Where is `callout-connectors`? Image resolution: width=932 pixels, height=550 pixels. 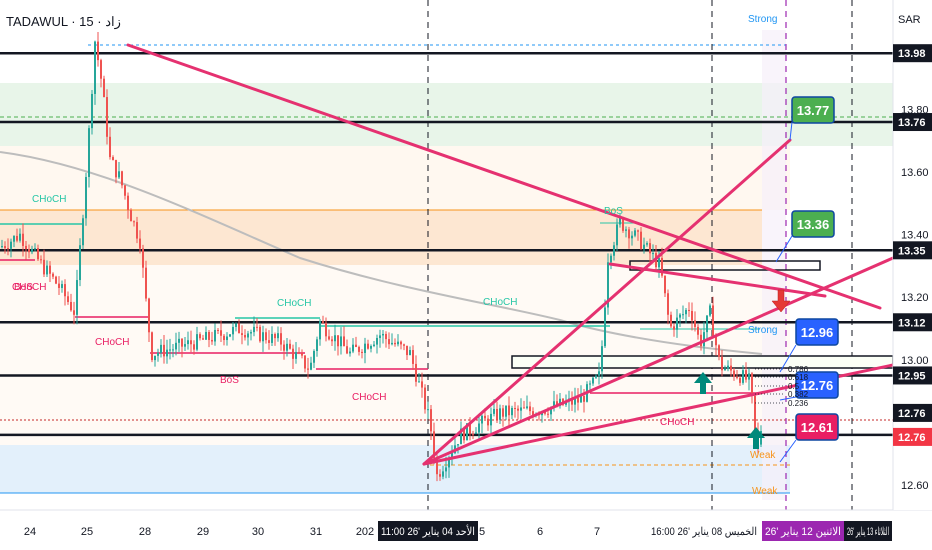
callout-connectors is located at coordinates (786, 292).